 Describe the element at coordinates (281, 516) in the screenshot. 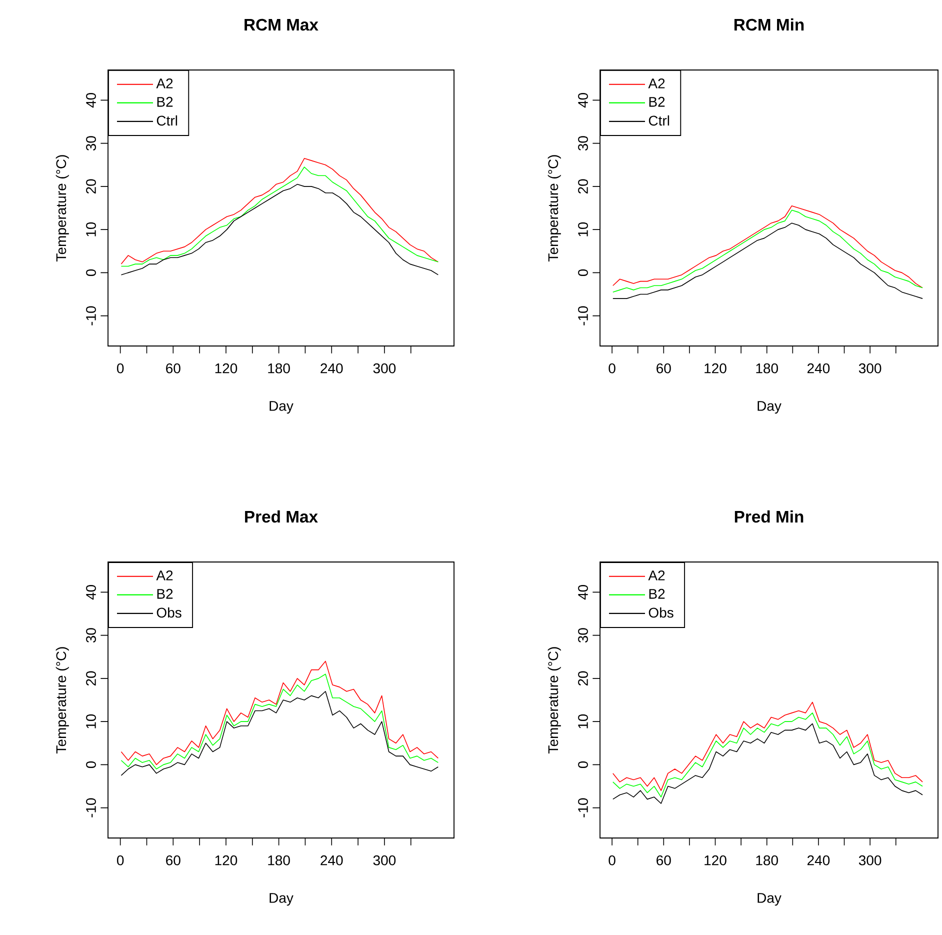

I see `chart-title: Pred Max` at that location.